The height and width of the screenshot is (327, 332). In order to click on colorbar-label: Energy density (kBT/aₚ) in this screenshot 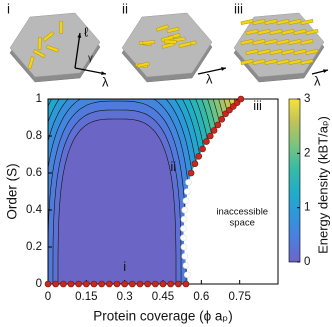, I will do `click(322, 185)`.